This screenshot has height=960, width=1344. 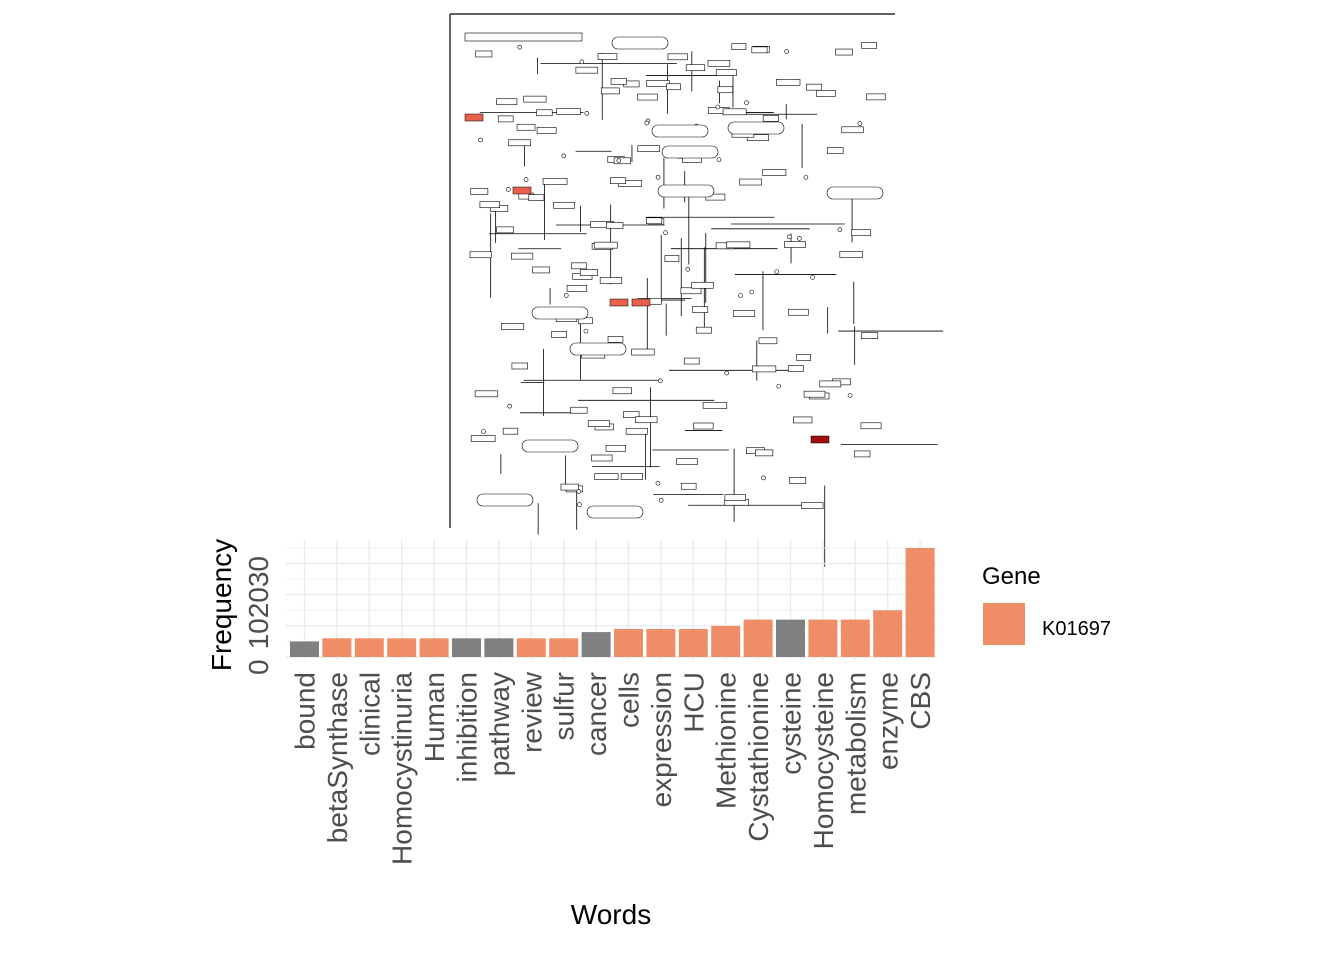 I want to click on x-tick-label: cells, so click(x=629, y=700).